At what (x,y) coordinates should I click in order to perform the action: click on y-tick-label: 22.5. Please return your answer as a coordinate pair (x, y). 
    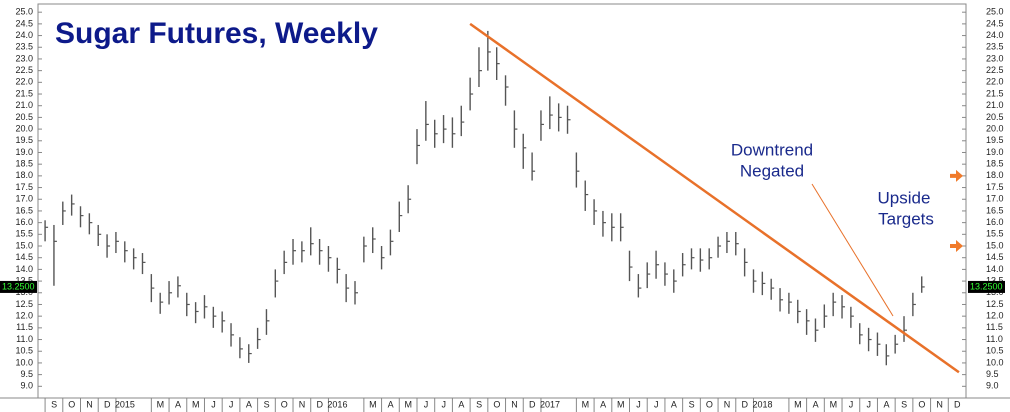
    Looking at the image, I should click on (24, 70).